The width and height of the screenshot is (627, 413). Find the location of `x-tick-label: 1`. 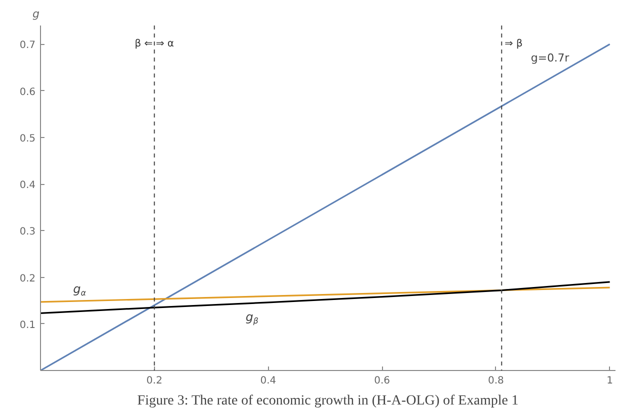

x-tick-label: 1 is located at coordinates (609, 381).